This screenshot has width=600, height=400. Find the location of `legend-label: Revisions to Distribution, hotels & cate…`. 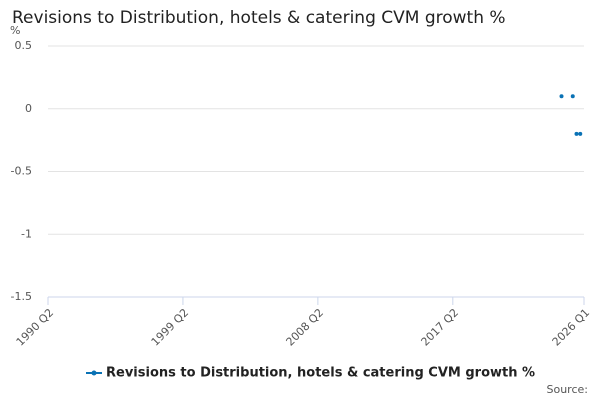

legend-label: Revisions to Distribution, hotels & cate… is located at coordinates (320, 373).